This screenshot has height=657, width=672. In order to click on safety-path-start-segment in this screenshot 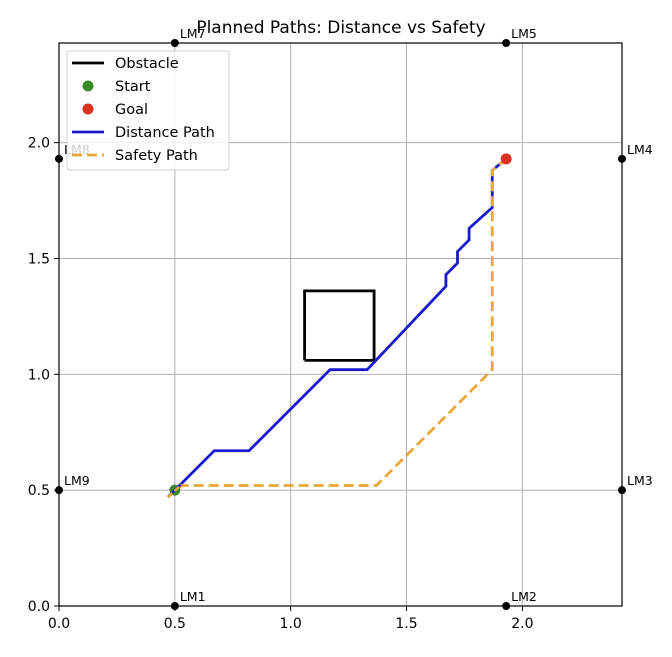, I will do `click(175, 491)`.